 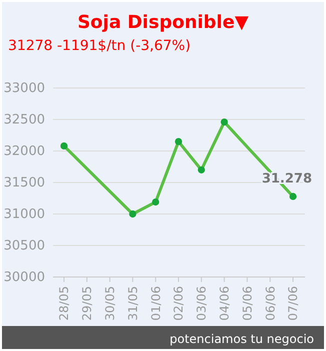 What do you see at coordinates (24, 278) in the screenshot?
I see `y-tick-label: 30000` at bounding box center [24, 278].